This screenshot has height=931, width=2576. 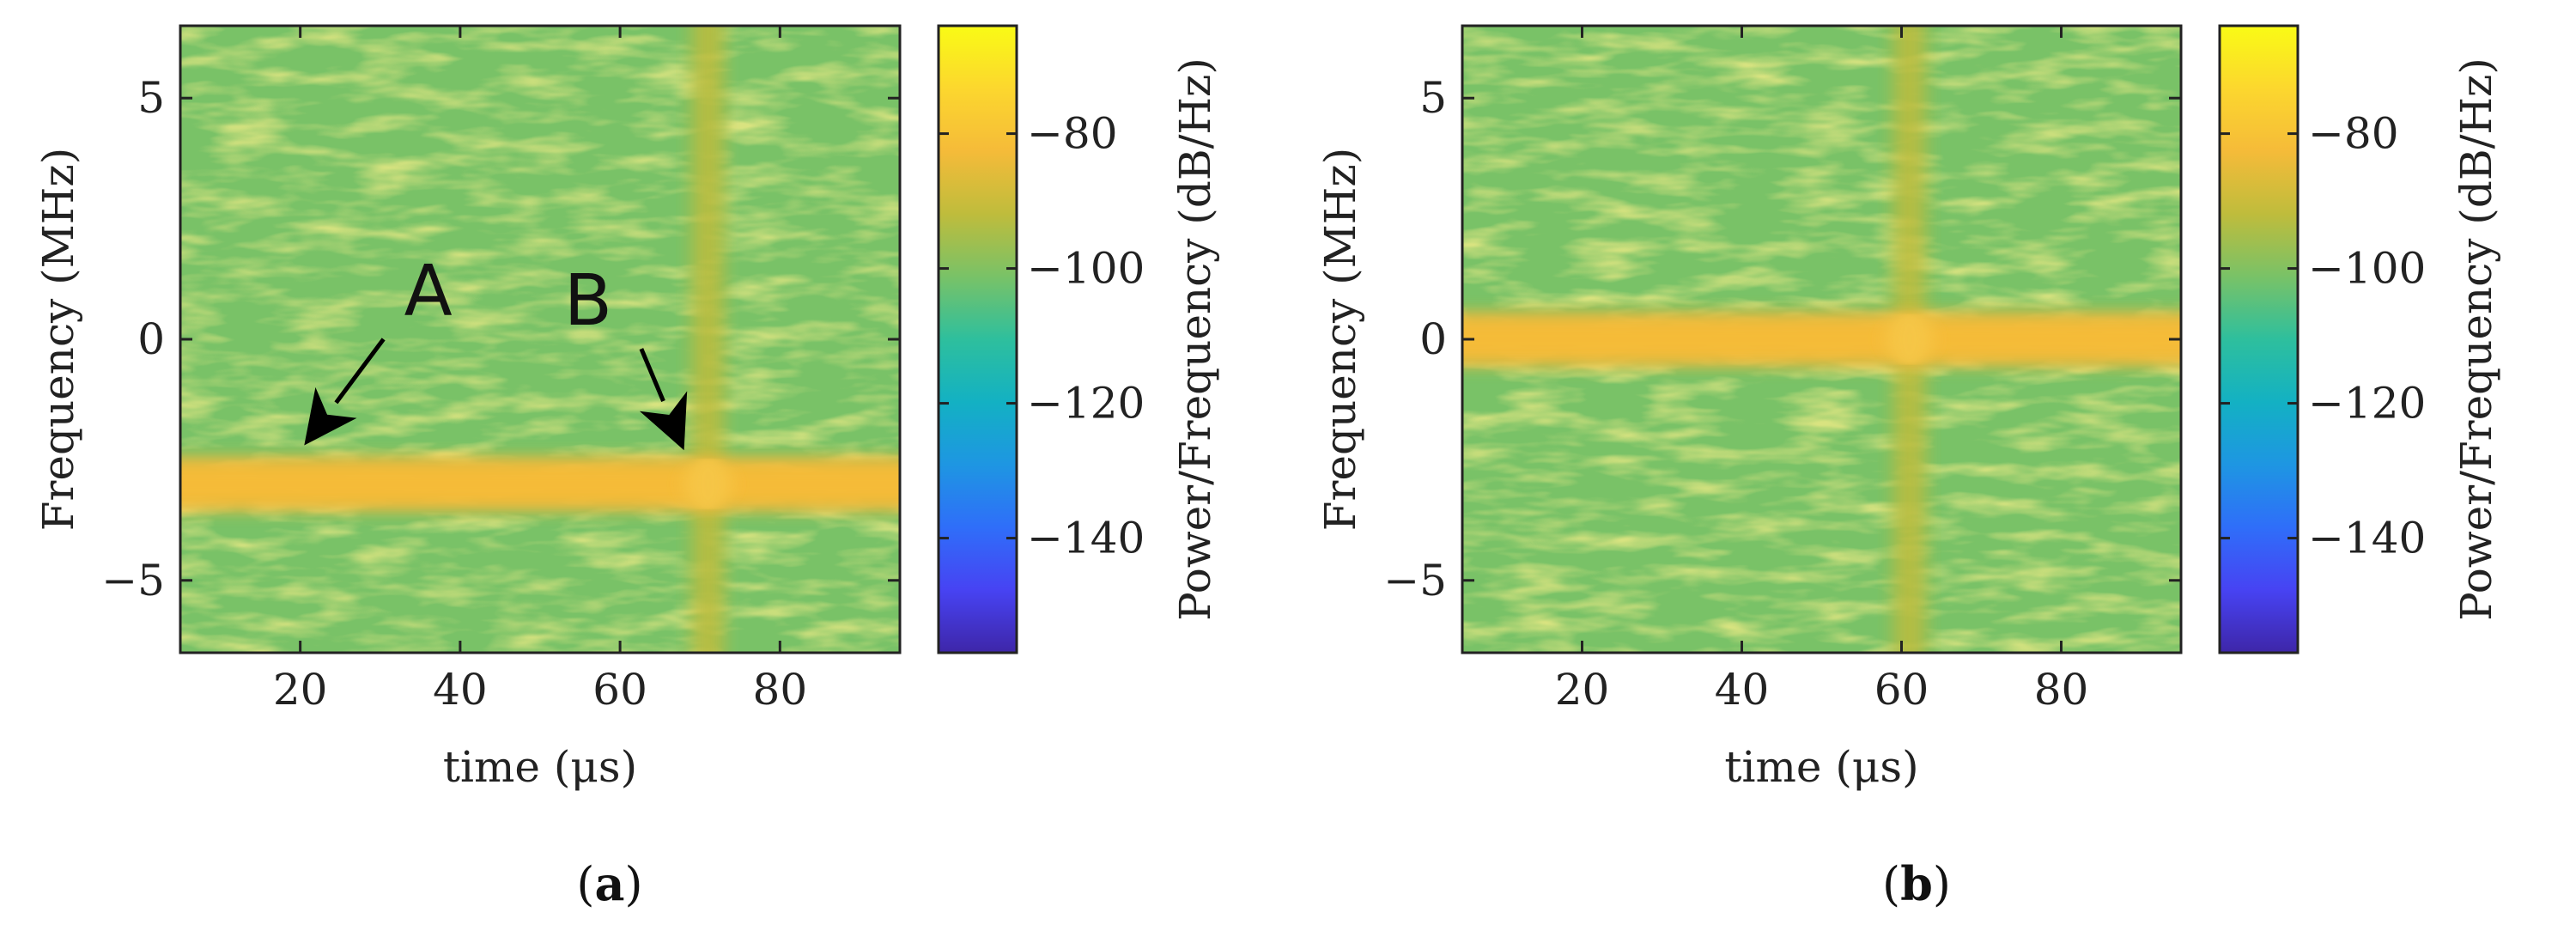 What do you see at coordinates (429, 291) in the screenshot?
I see `annotation-label-a: A` at bounding box center [429, 291].